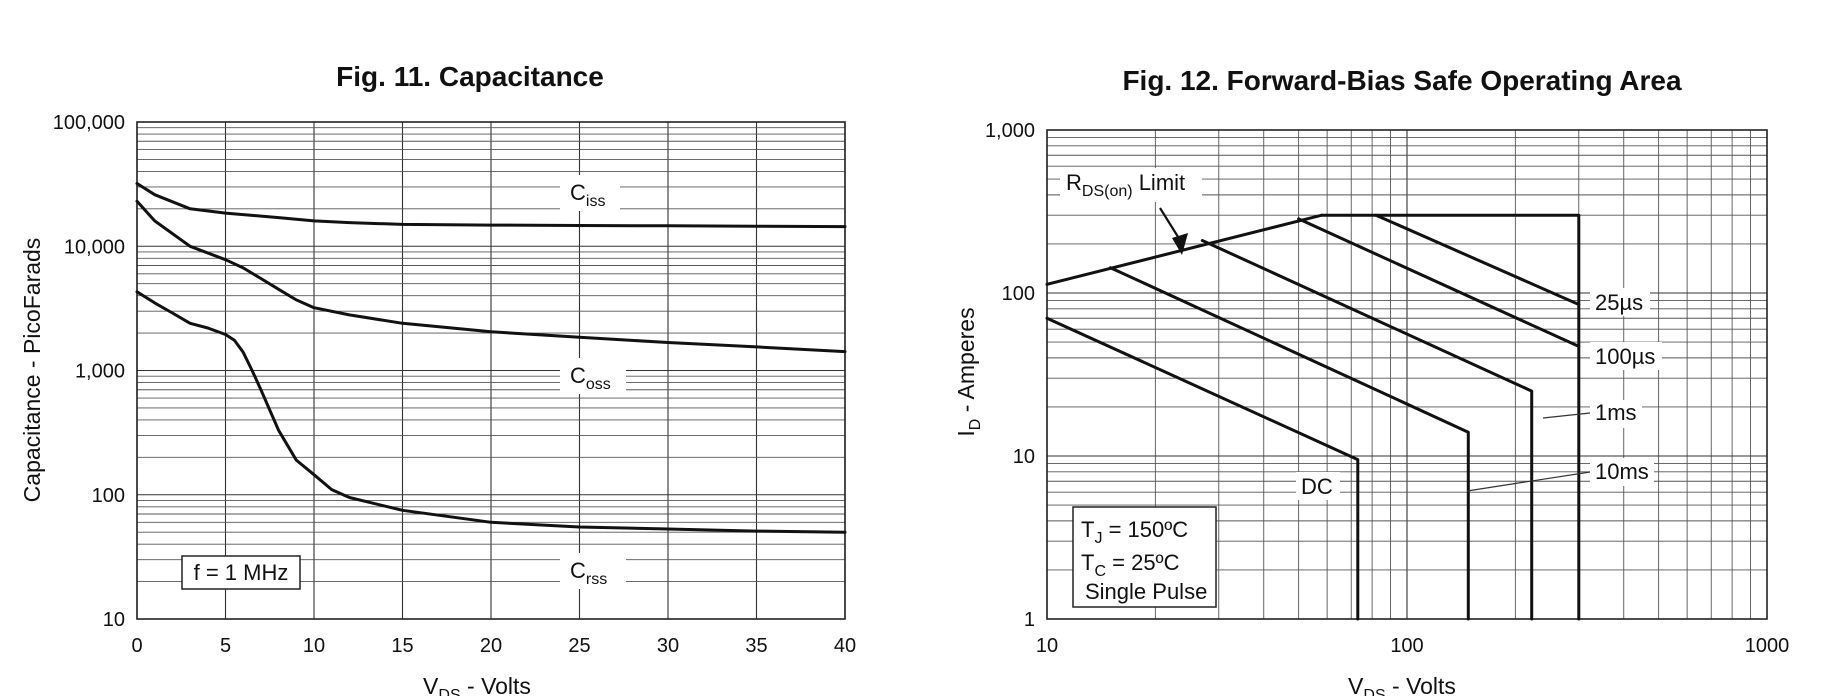  What do you see at coordinates (598, 384) in the screenshot?
I see `coss-label-sub: oss` at bounding box center [598, 384].